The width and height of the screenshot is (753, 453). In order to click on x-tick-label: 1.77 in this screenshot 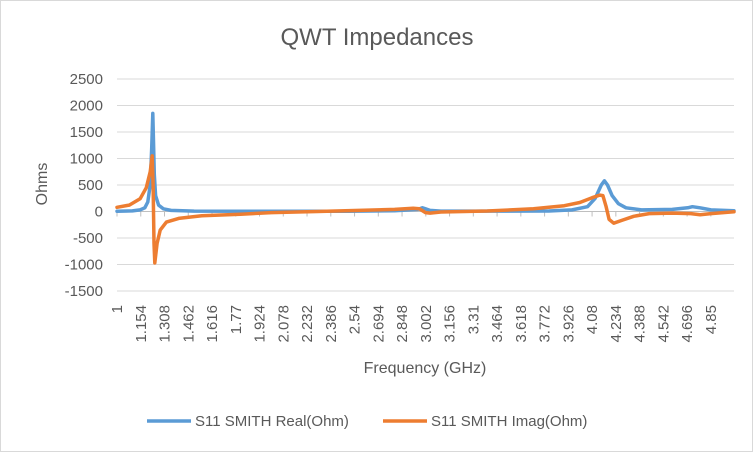, I will do `click(236, 319)`.